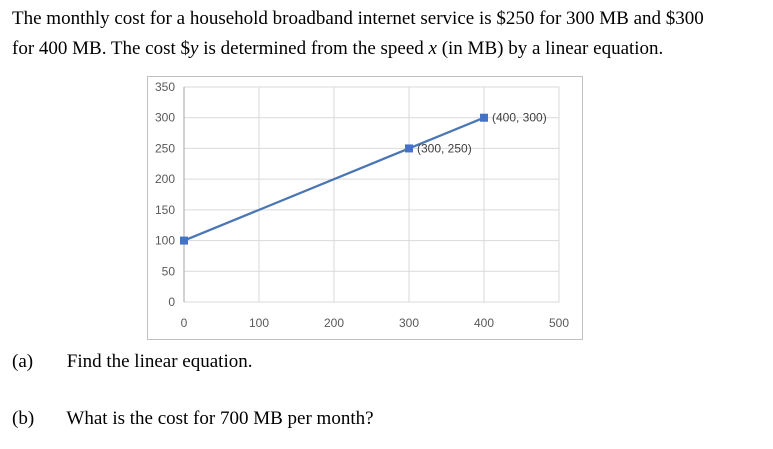  What do you see at coordinates (169, 271) in the screenshot?
I see `y-tick-label-50: 50` at bounding box center [169, 271].